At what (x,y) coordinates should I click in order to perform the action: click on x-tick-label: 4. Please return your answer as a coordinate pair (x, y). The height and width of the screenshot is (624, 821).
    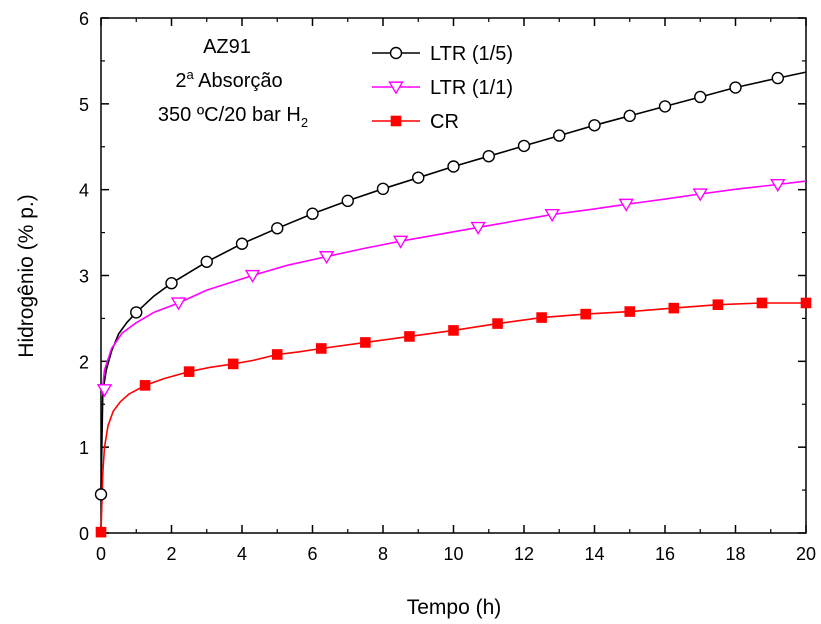
    Looking at the image, I should click on (242, 554).